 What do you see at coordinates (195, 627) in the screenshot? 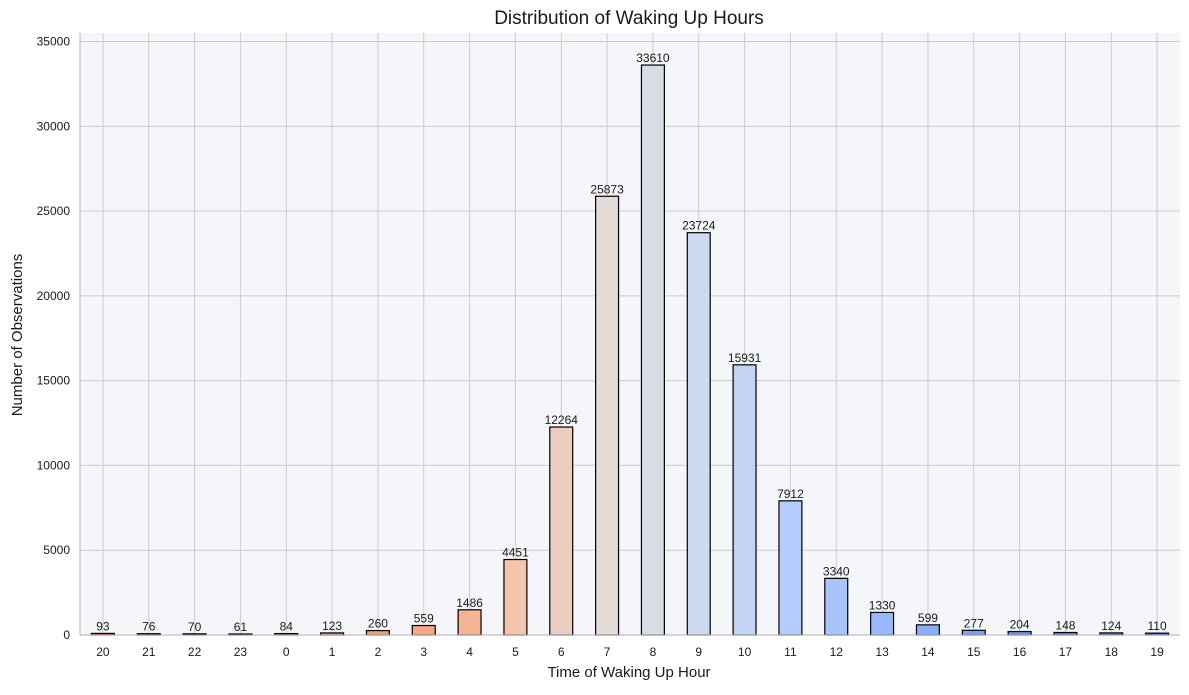
I see `bar-value-label: 70` at bounding box center [195, 627].